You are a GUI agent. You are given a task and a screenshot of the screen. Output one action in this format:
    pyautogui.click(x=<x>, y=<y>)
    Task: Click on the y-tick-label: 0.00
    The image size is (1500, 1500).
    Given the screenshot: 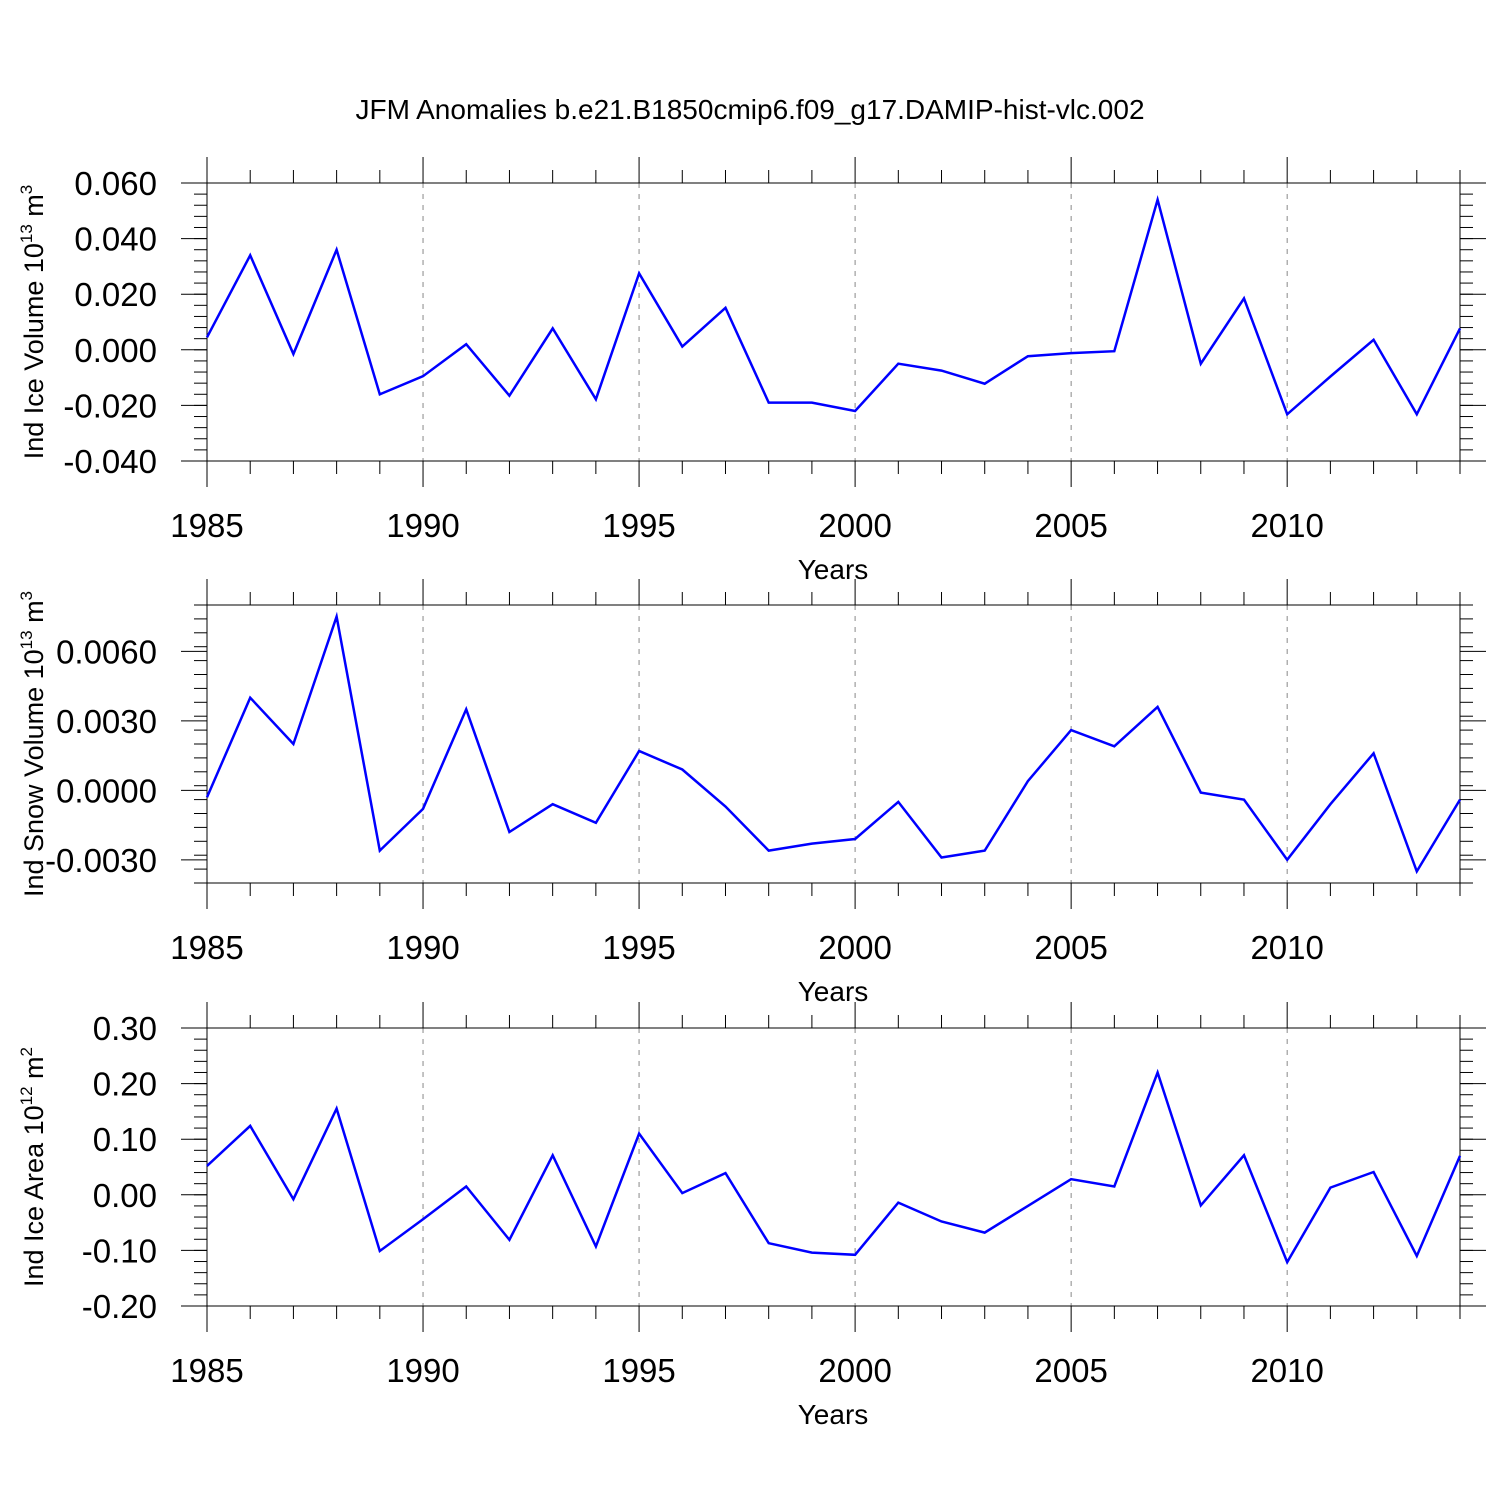 What is the action you would take?
    pyautogui.click(x=125, y=1195)
    